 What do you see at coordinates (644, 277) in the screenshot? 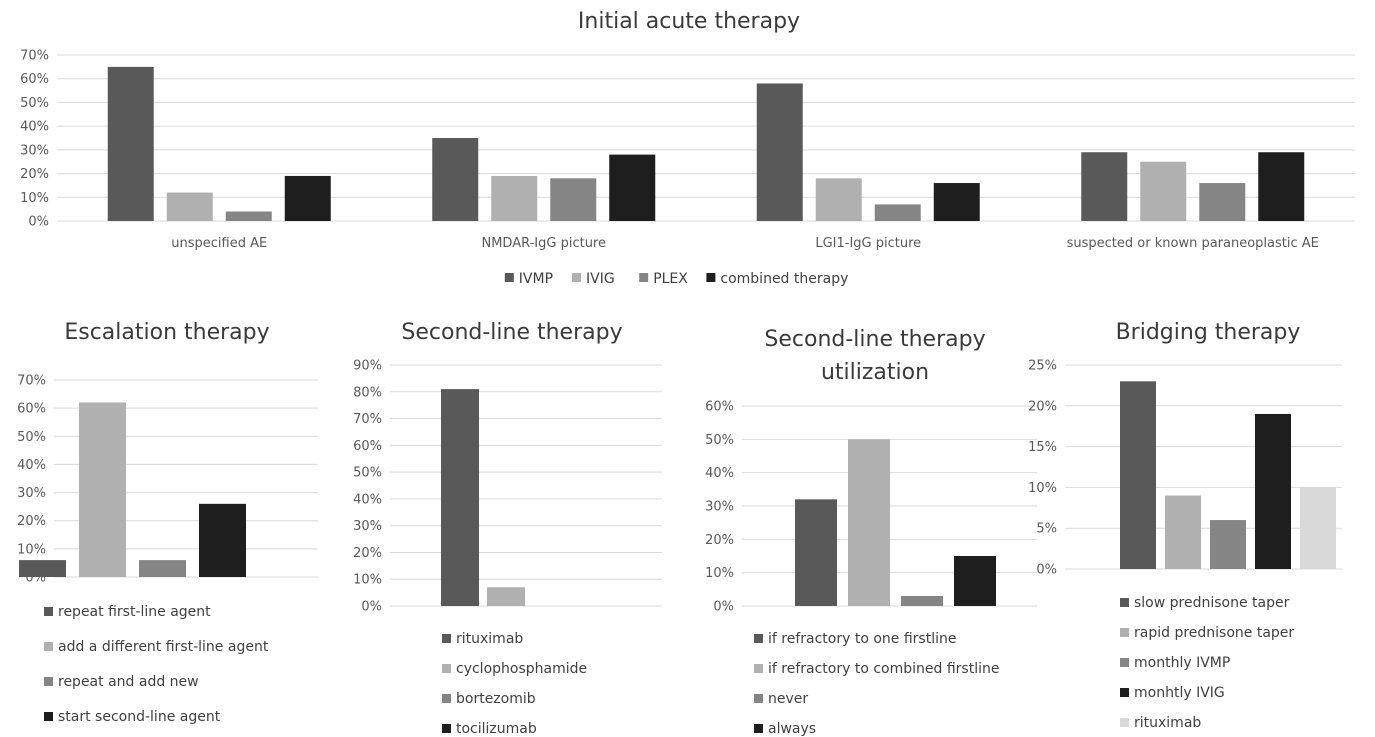
I see `legend-swatch-plex` at bounding box center [644, 277].